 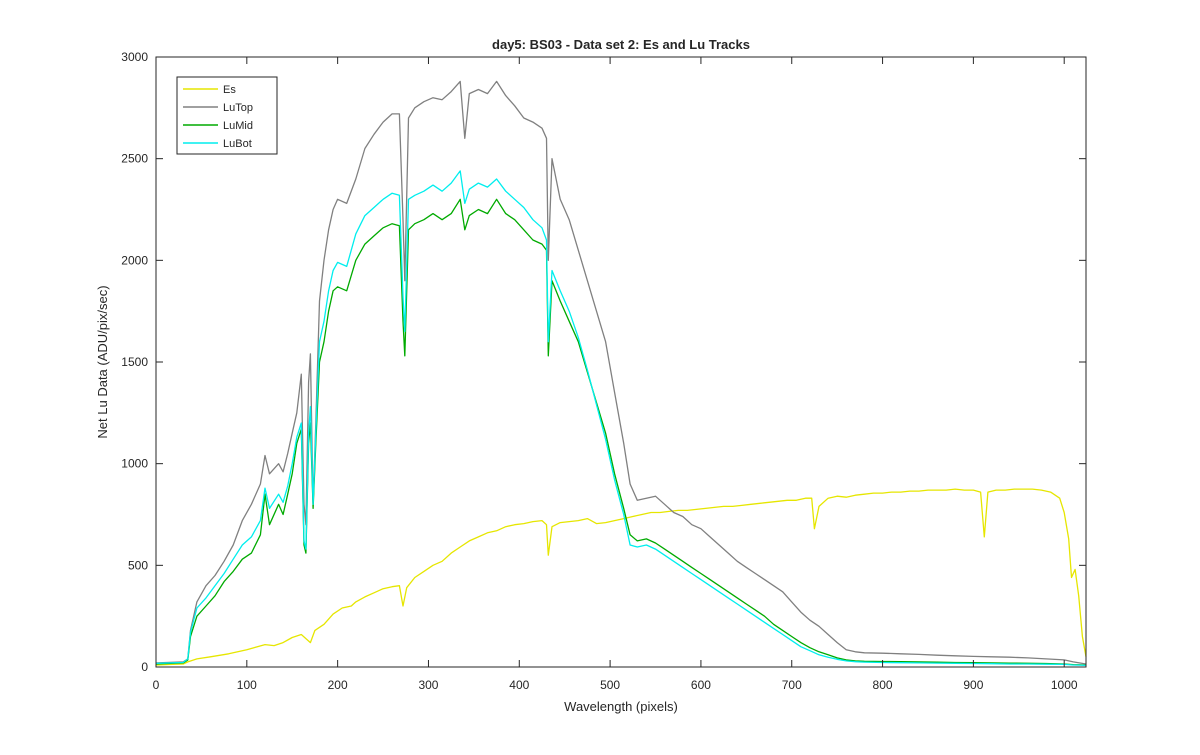 What do you see at coordinates (144, 667) in the screenshot?
I see `y-tick-label: 0` at bounding box center [144, 667].